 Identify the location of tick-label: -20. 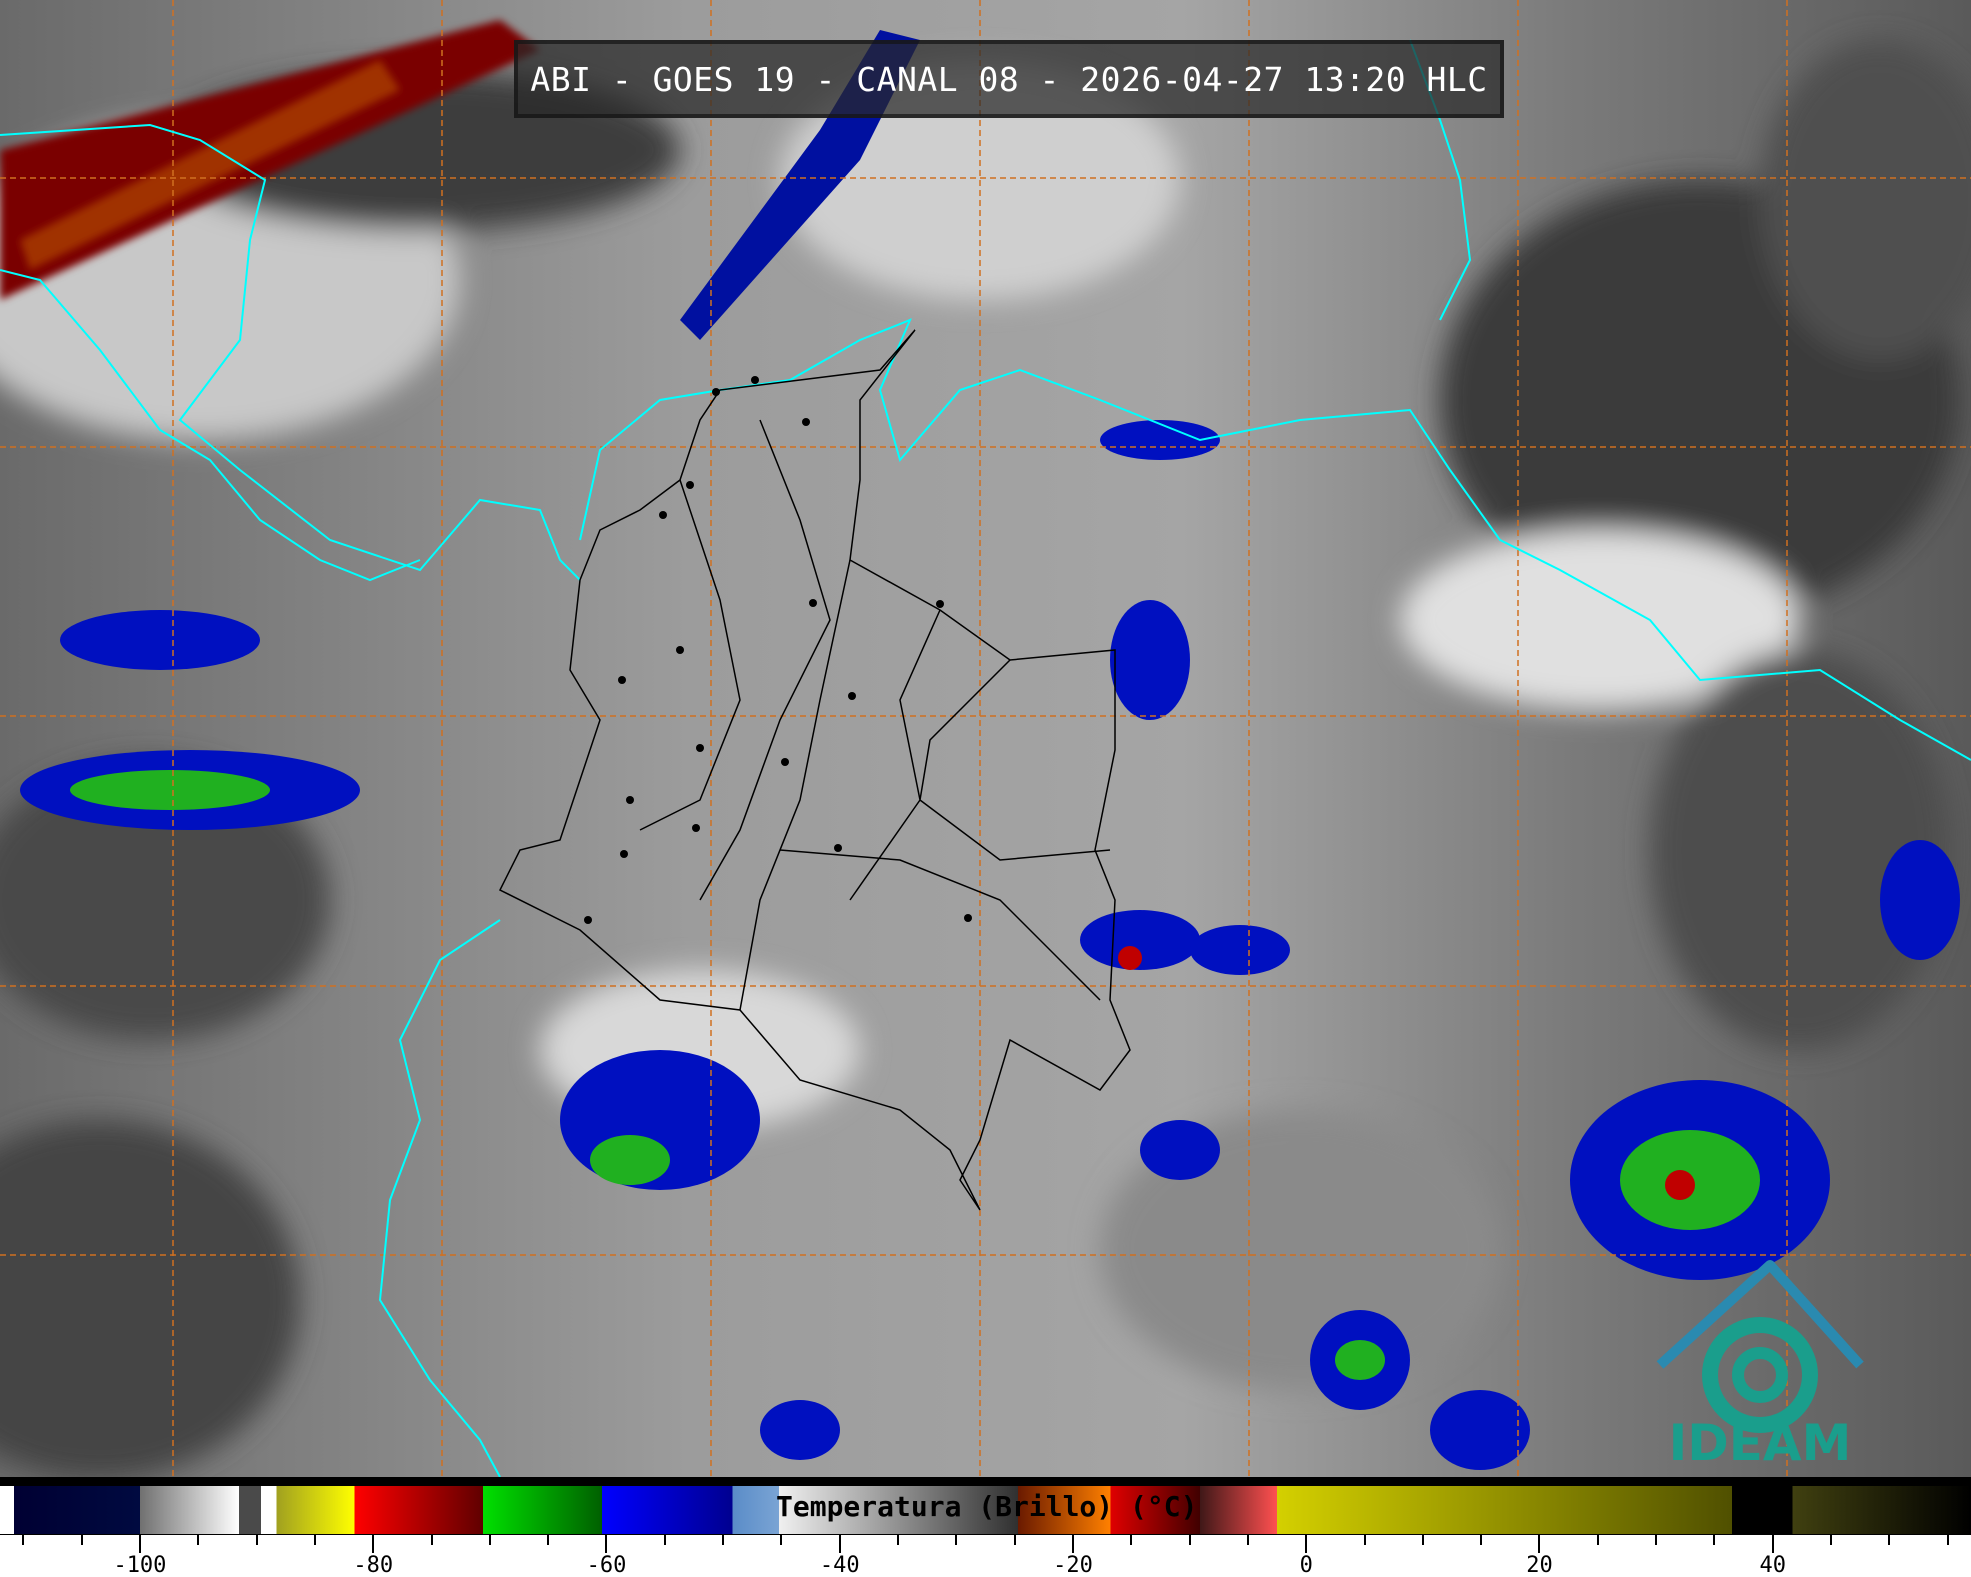
(1073, 1565).